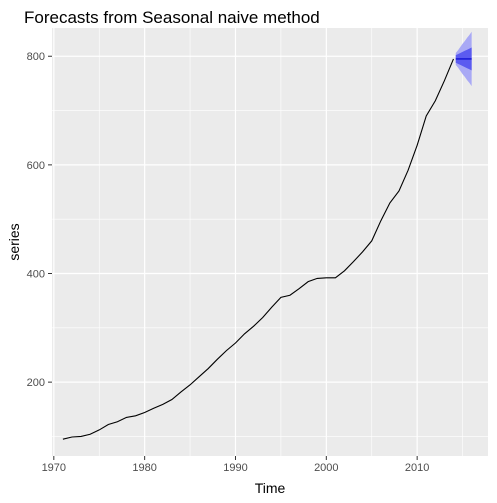  I want to click on x-axis: 1970 1980 1990 2000 2010, so click(235, 465).